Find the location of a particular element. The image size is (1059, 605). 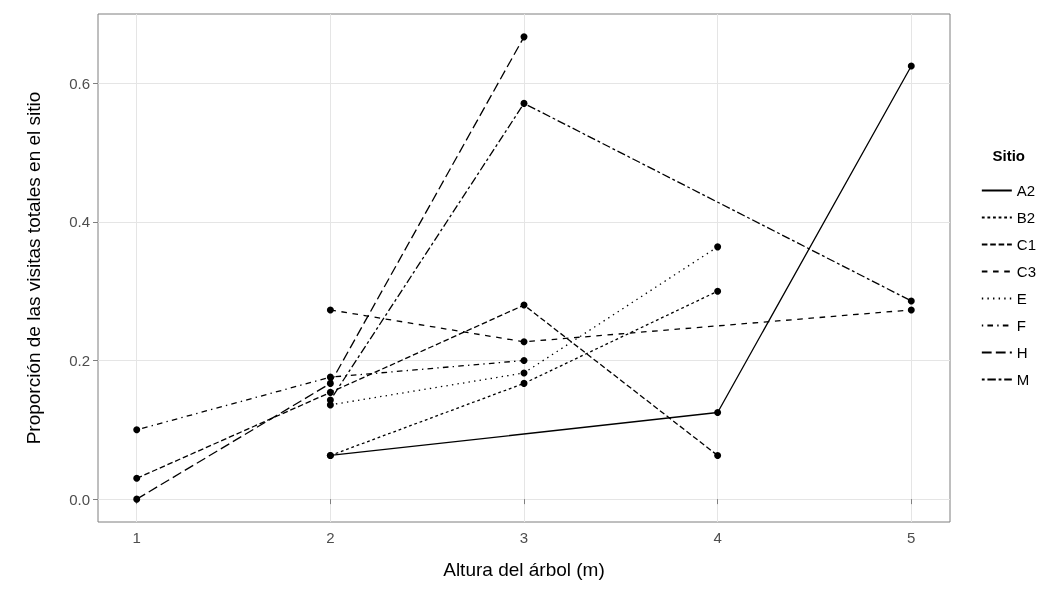

legend-label: B2 is located at coordinates (1026, 217).